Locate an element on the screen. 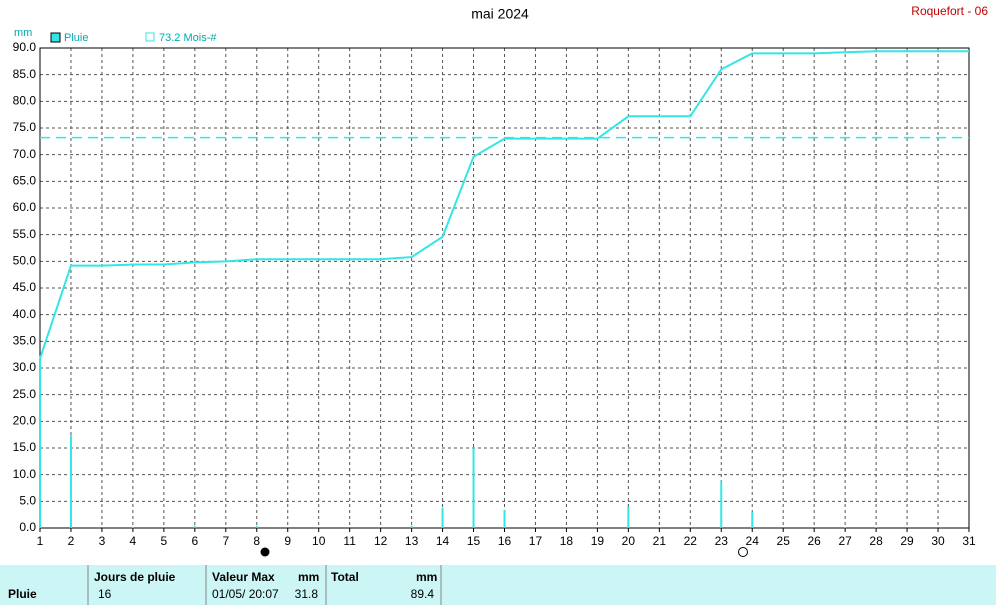 The width and height of the screenshot is (996, 605). table-cell: 01/05/ 20:07 is located at coordinates (245, 594).